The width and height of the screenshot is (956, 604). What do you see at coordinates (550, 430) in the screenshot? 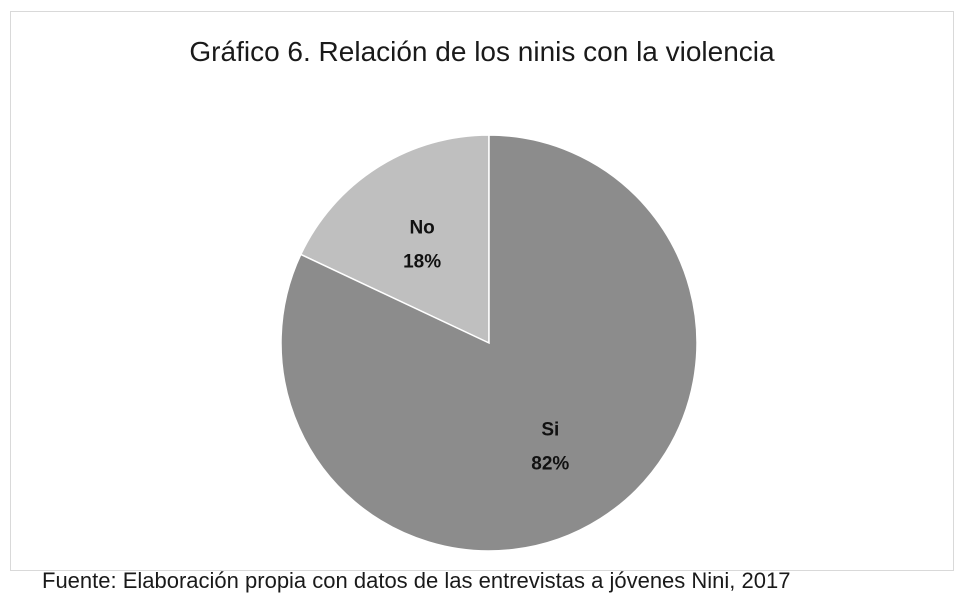
I see `slice-label-si: Si` at bounding box center [550, 430].